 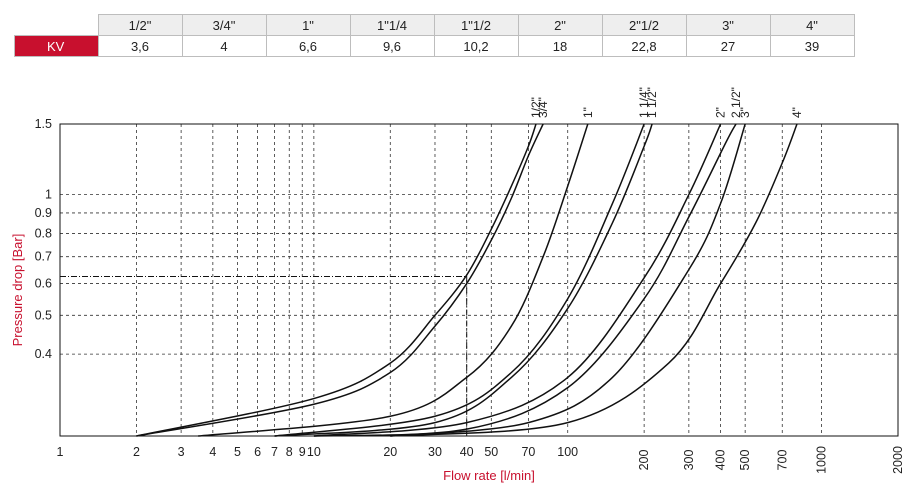 I want to click on x-tick-label: 9, so click(x=302, y=452).